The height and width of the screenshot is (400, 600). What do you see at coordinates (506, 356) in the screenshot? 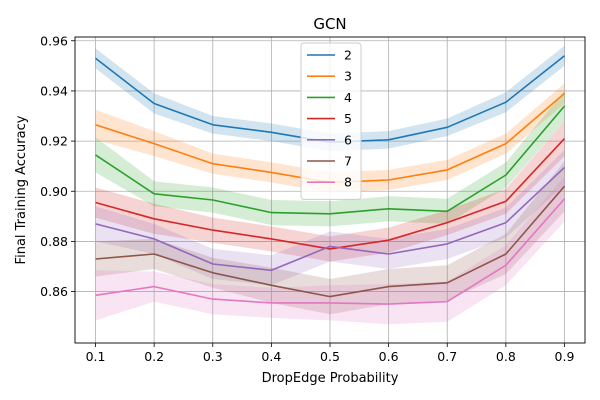
I see `x-tick-label: 0.8` at bounding box center [506, 356].